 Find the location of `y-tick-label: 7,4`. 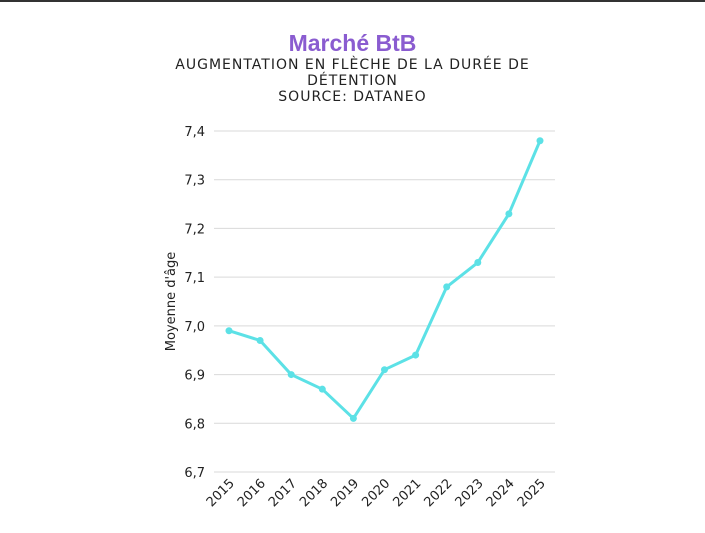

y-tick-label: 7,4 is located at coordinates (194, 132).